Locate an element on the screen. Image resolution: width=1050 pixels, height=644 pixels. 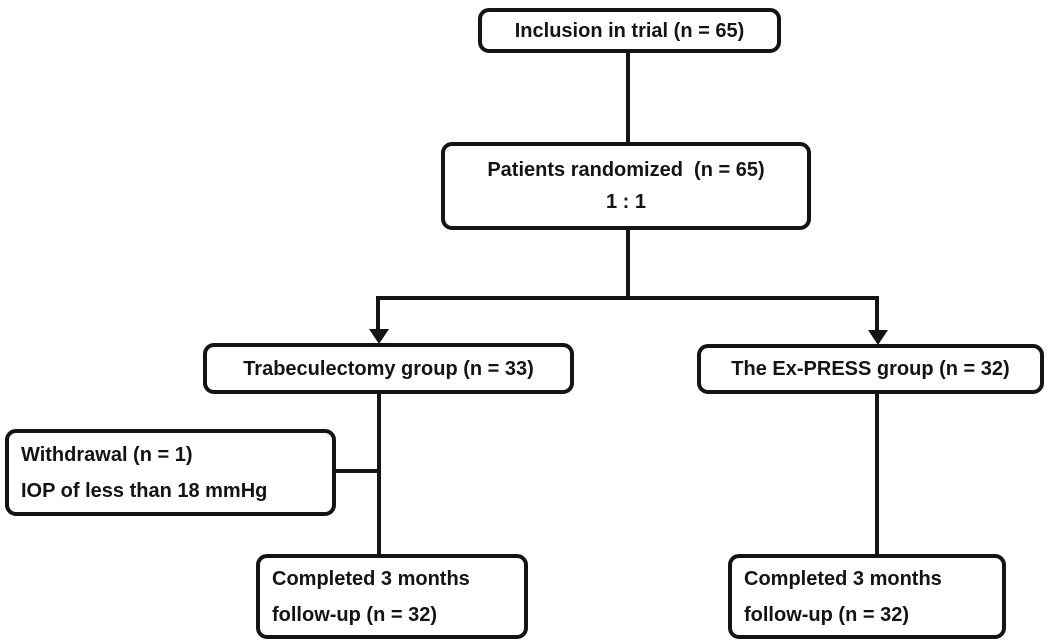
withdrawal-label-line1: Withdrawal (n = 1) is located at coordinates (107, 454).